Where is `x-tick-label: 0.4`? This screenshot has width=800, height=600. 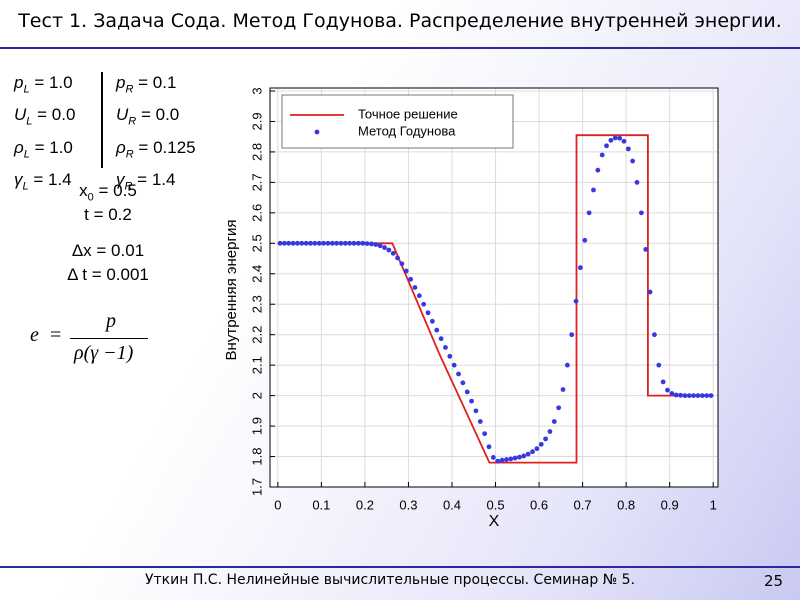
x-tick-label: 0.4 is located at coordinates (452, 504).